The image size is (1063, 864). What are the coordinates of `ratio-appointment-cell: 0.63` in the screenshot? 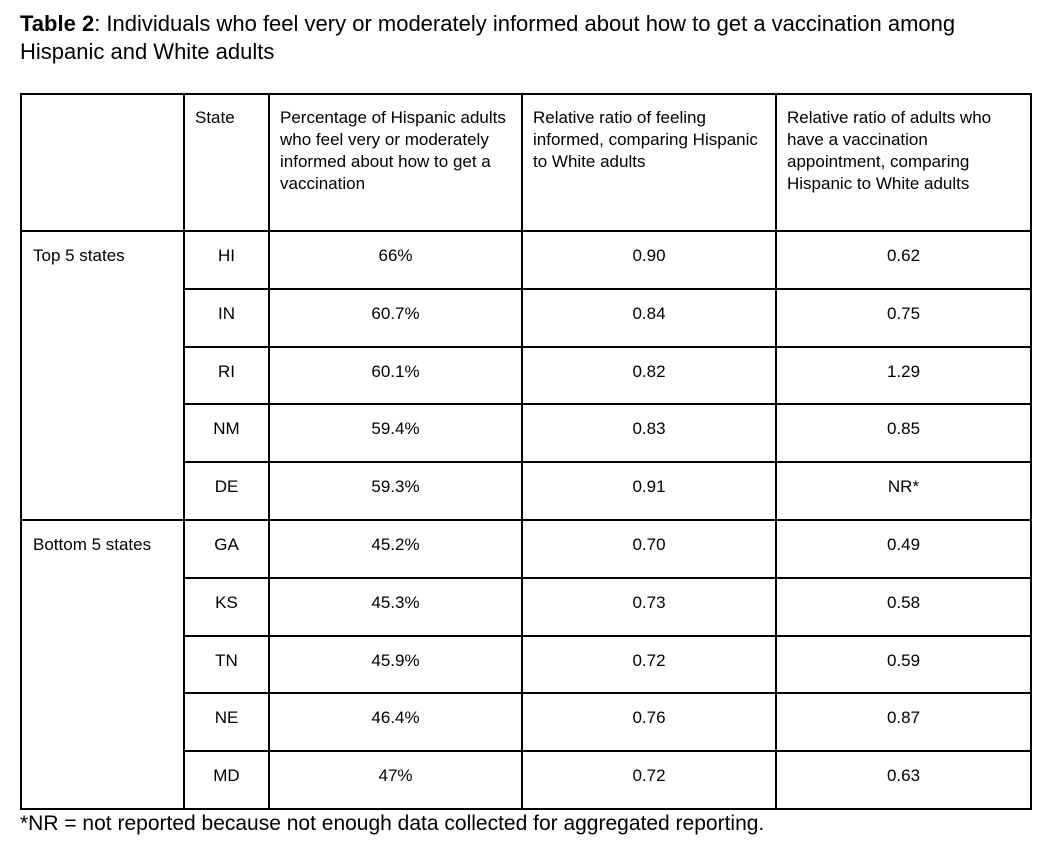 It's located at (903, 780).